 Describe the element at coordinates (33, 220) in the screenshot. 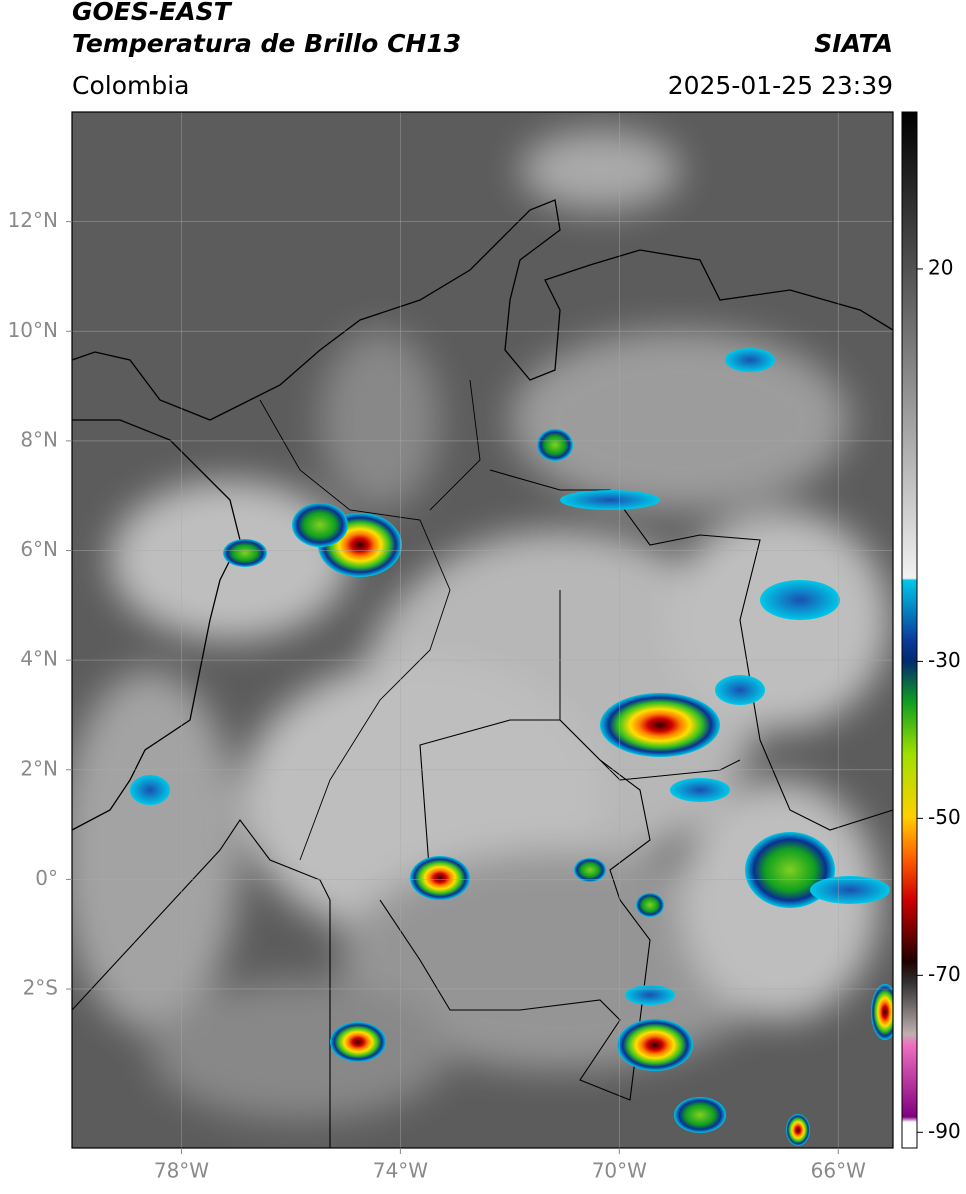

I see `y-tick-label: 12°N` at that location.